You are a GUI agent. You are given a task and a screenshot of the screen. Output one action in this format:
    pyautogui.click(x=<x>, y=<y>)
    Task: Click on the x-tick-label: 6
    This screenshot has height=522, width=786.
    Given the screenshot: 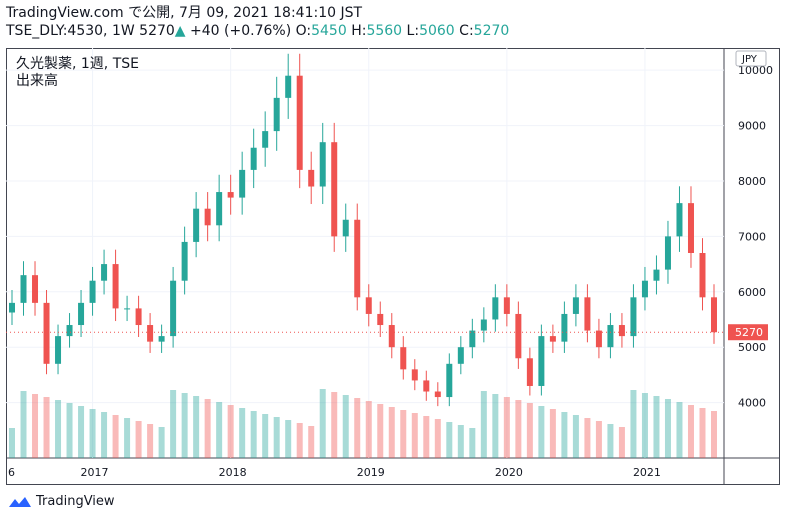 What is the action you would take?
    pyautogui.click(x=11, y=472)
    